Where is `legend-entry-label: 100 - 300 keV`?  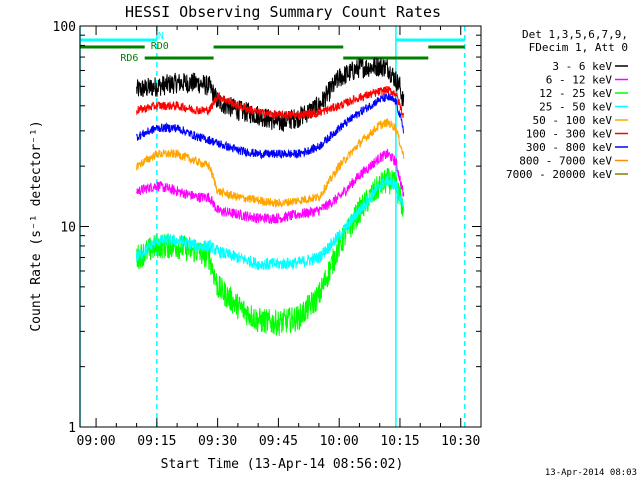 legend-entry-label: 100 - 300 keV is located at coordinates (569, 134).